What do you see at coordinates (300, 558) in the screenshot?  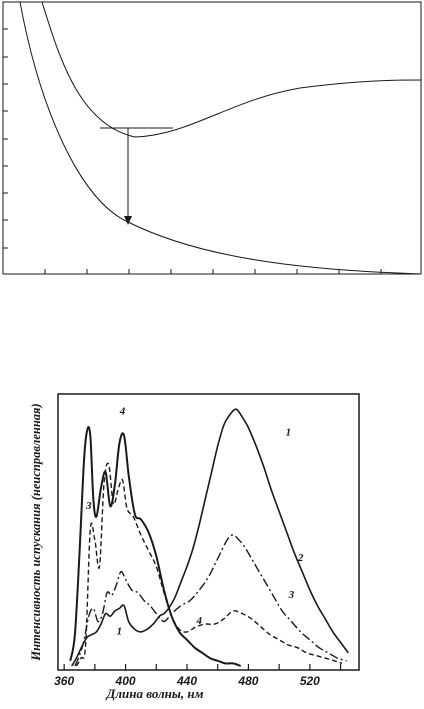 I see `series-label-2: 2` at bounding box center [300, 558].